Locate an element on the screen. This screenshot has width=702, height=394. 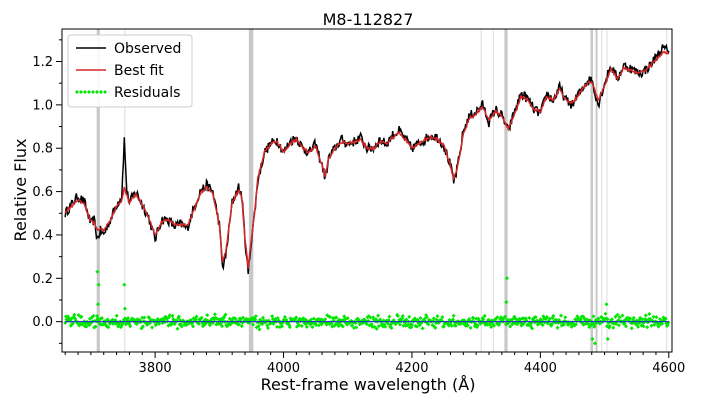
legend: Observed Best fit Residuals is located at coordinates (130, 71).